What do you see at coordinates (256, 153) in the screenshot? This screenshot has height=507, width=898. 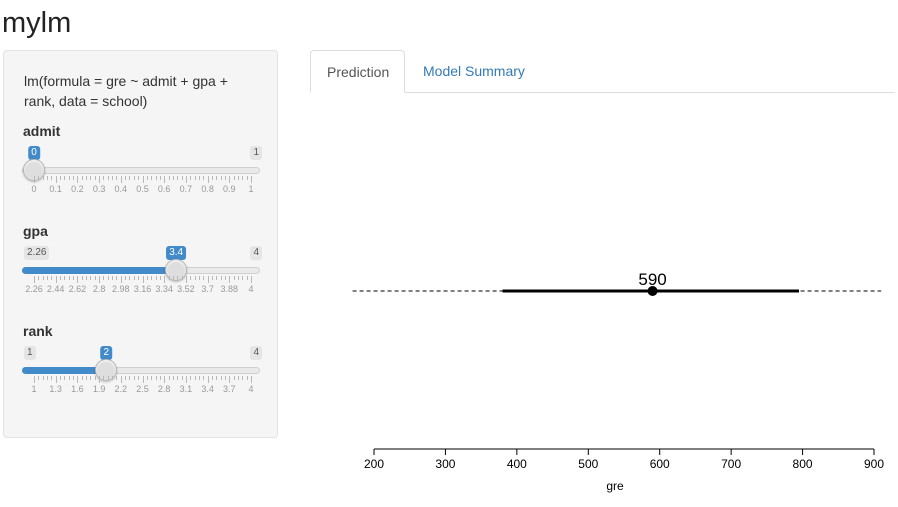 I see `slider-max-label: 1` at bounding box center [256, 153].